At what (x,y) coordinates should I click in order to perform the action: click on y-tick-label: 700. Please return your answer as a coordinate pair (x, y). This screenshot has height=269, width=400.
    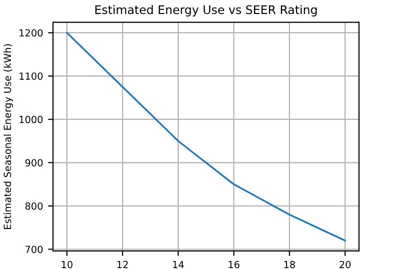
    Looking at the image, I should click on (34, 250).